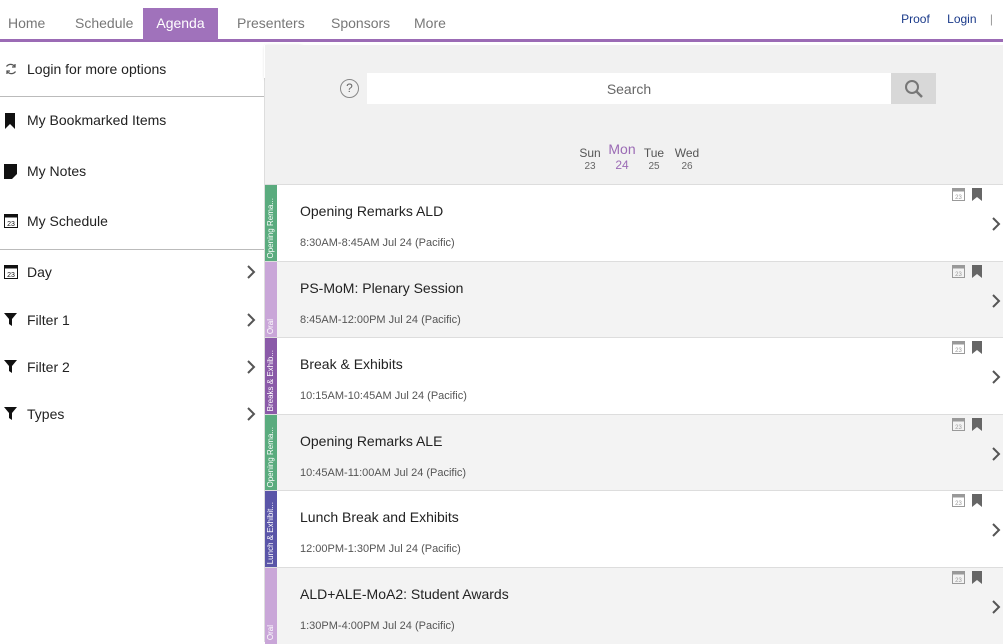  Describe the element at coordinates (380, 549) in the screenshot. I see `session-time: 12:00PM-1:30PM Jul 24 (Pacific)` at that location.